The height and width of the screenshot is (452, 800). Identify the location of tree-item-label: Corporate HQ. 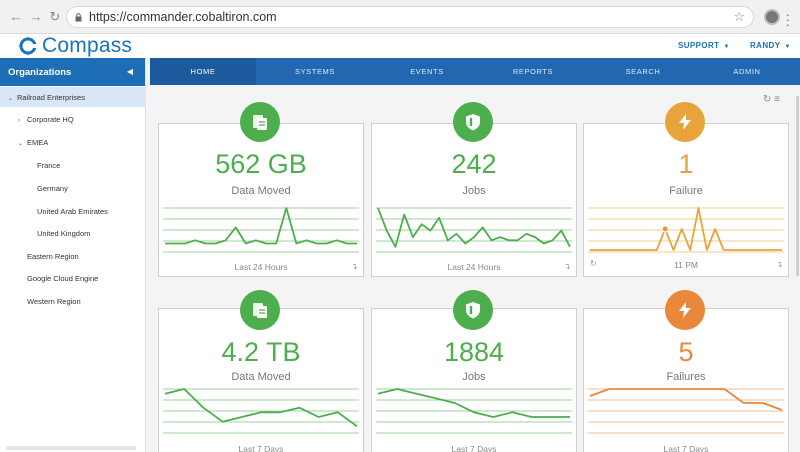
(50, 119).